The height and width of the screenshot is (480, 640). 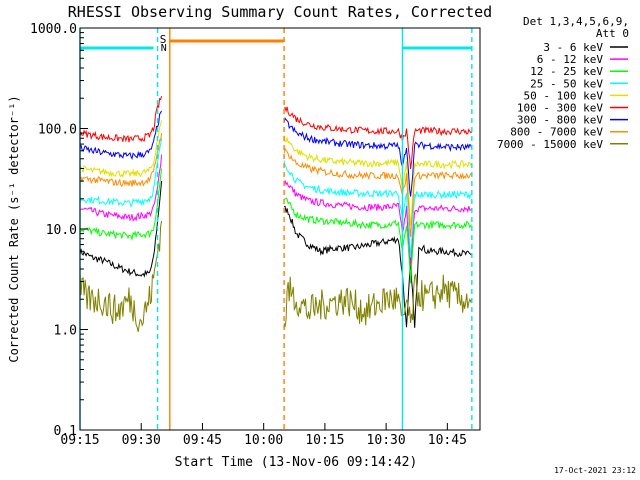 What do you see at coordinates (447, 440) in the screenshot?
I see `x-tick-label: 10:45` at bounding box center [447, 440].